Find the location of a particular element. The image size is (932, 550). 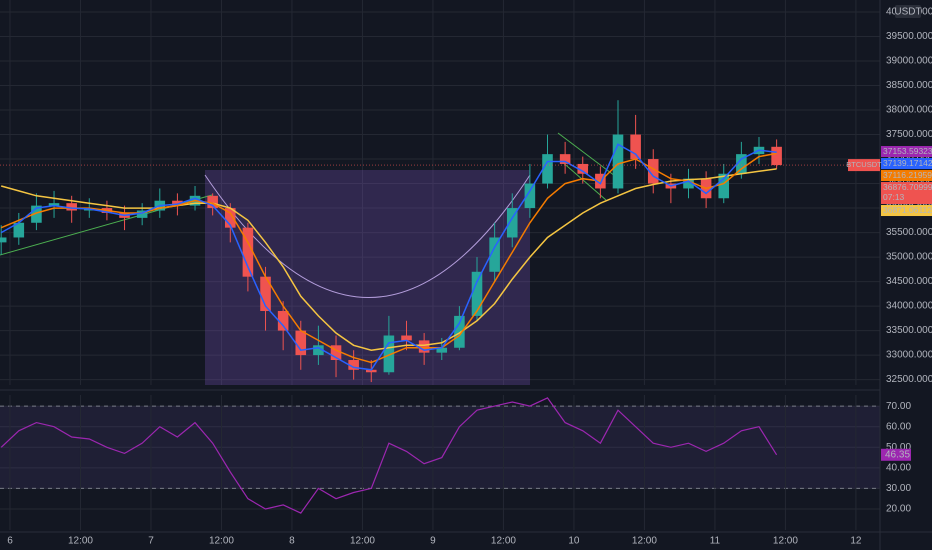

y-tick-label: 33500.000000 is located at coordinates (909, 330).